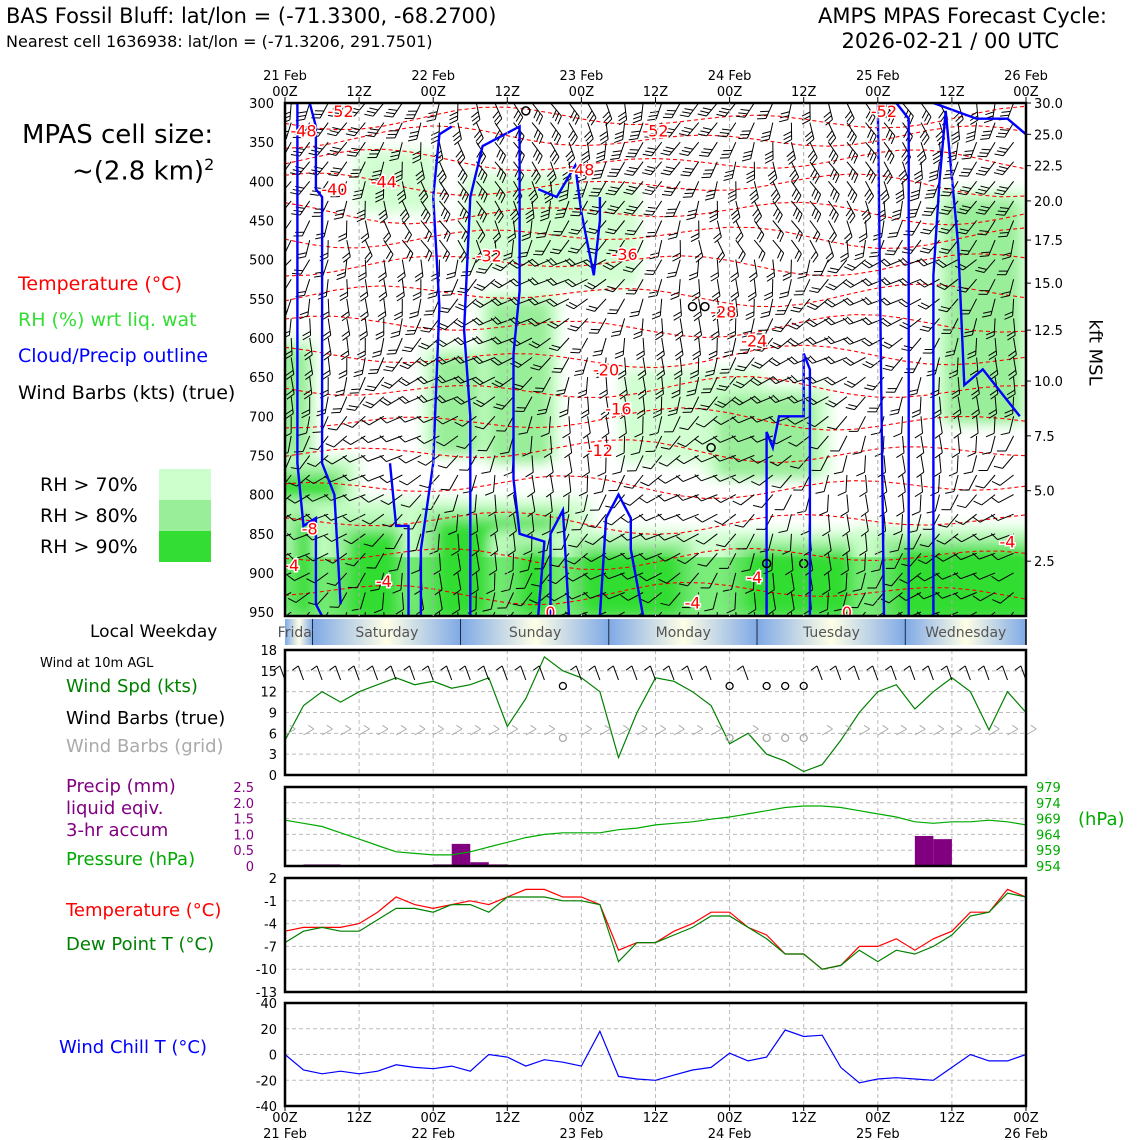 The height and width of the screenshot is (1140, 1140). What do you see at coordinates (698, 730) in the screenshot?
I see `surface-barb-grid` at bounding box center [698, 730].